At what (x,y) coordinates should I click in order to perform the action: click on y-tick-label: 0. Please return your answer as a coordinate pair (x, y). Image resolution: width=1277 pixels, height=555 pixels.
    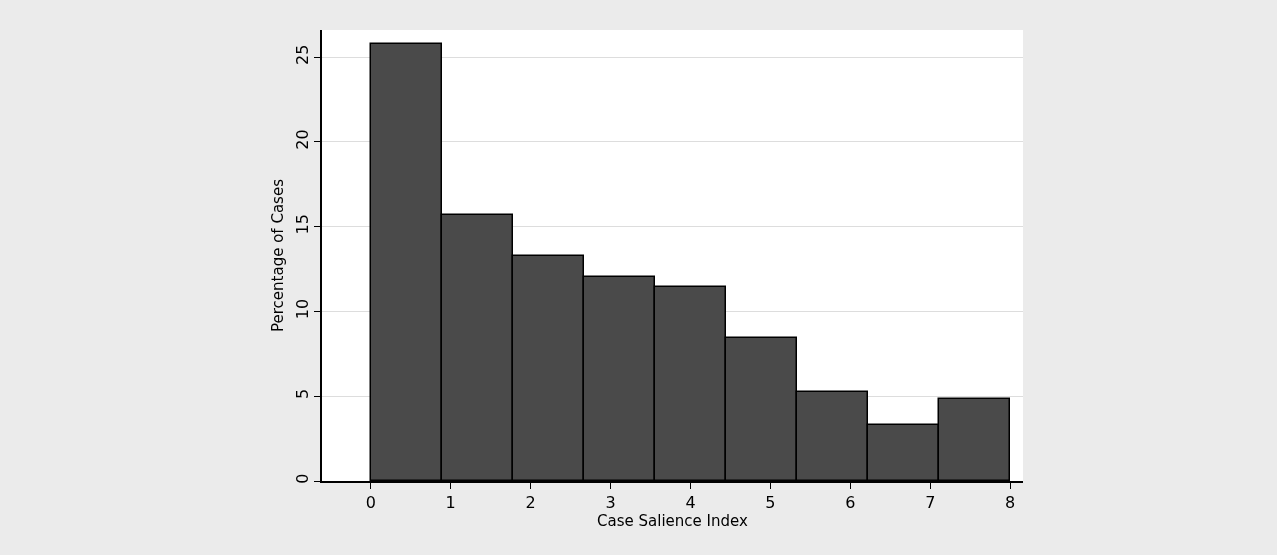
    Looking at the image, I should click on (302, 478).